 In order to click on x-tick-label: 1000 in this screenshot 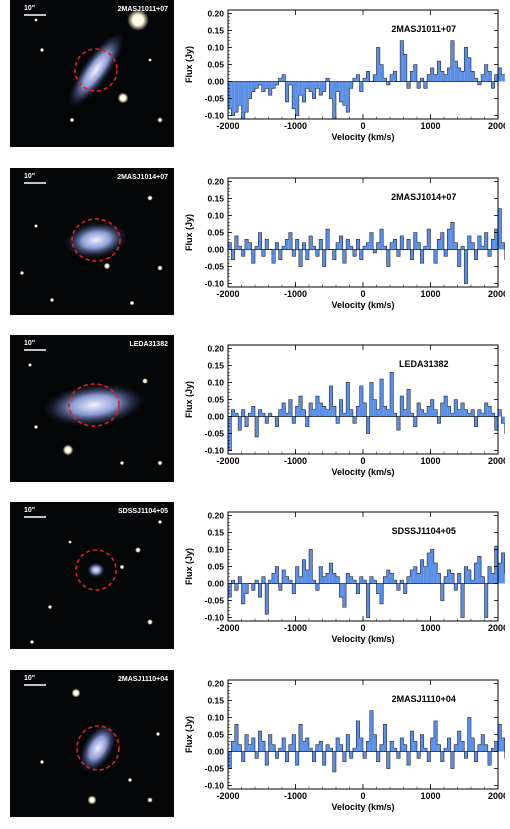, I will do `click(430, 294)`.